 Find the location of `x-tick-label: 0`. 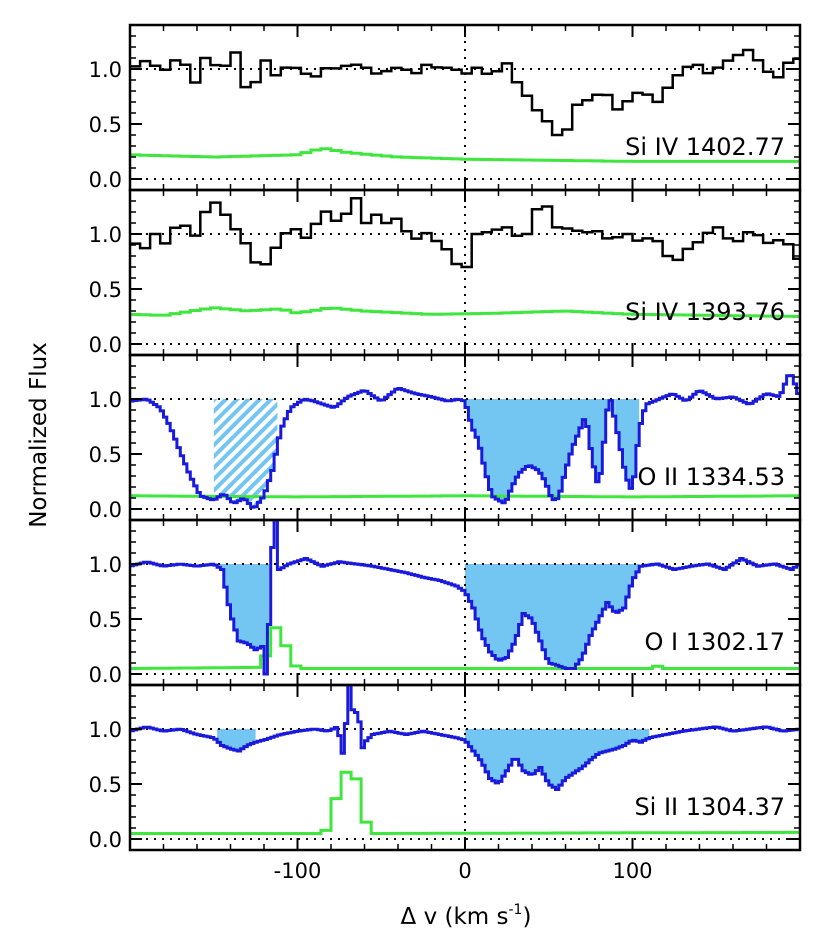

x-tick-label: 0 is located at coordinates (464, 871).